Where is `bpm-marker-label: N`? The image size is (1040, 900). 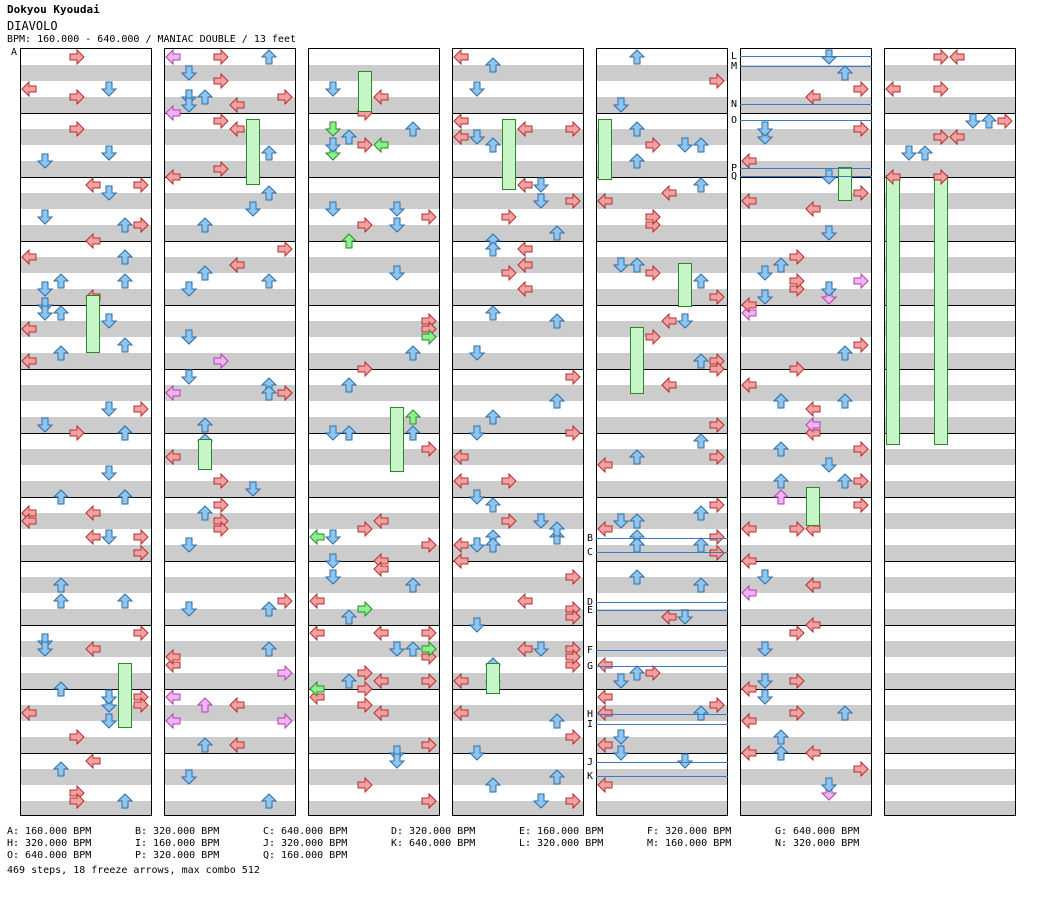 bpm-marker-label: N is located at coordinates (734, 104).